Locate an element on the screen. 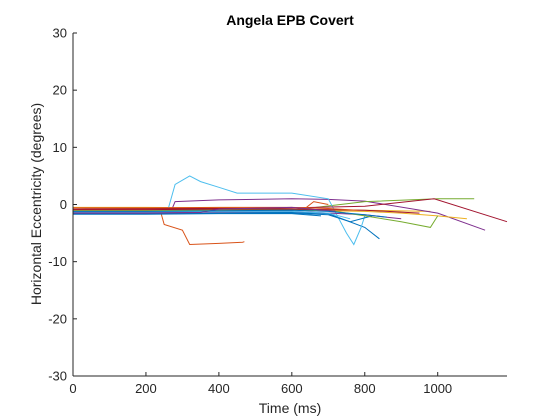 Image resolution: width=560 pixels, height=420 pixels. data-lines is located at coordinates (290, 210).